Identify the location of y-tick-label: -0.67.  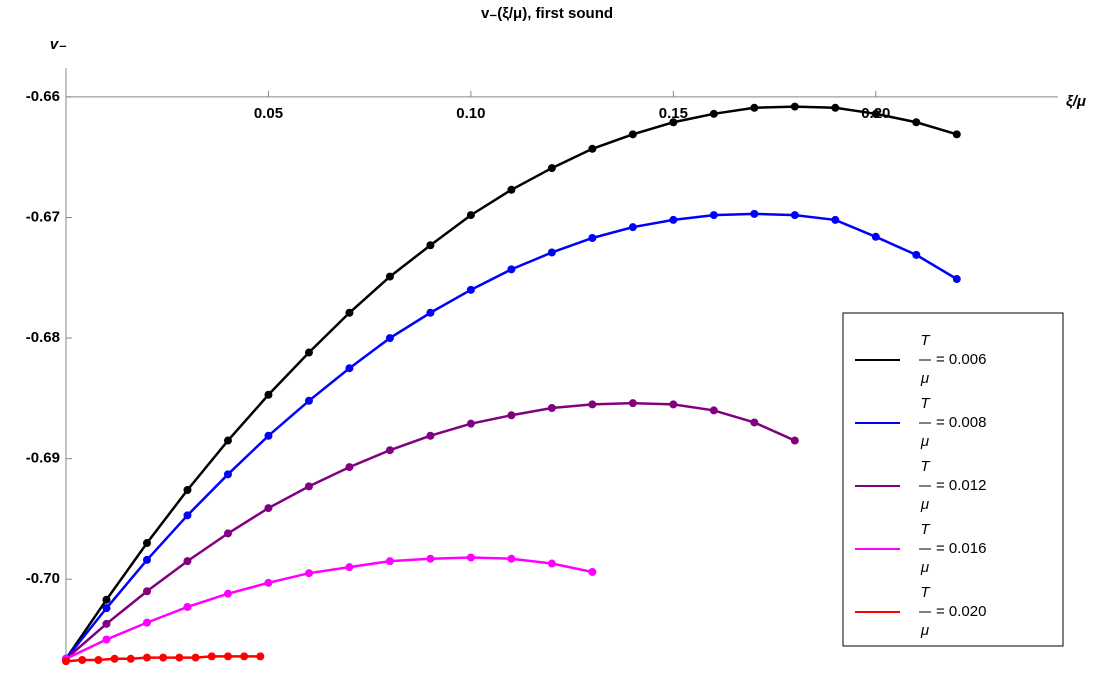
(43, 216).